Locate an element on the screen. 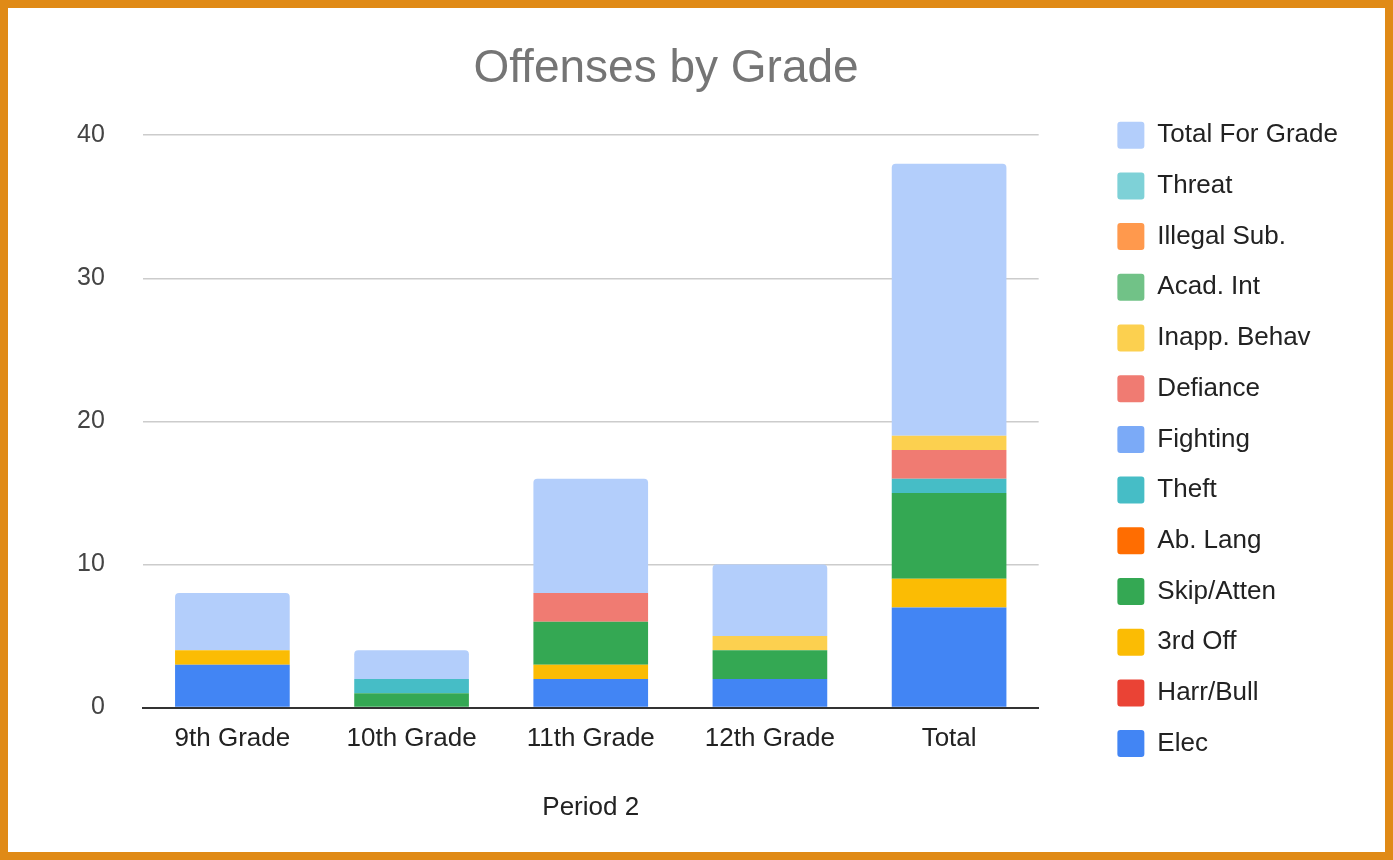 Image resolution: width=1393 pixels, height=860 pixels. x-tick-label: Total is located at coordinates (949, 737).